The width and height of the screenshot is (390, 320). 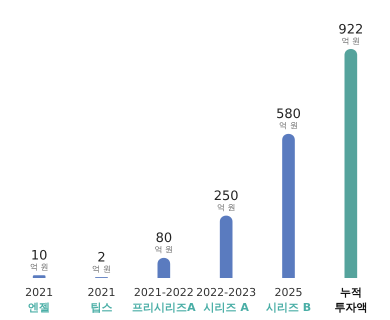 What do you see at coordinates (226, 200) in the screenshot?
I see `data-label: 250 억 원` at bounding box center [226, 200].